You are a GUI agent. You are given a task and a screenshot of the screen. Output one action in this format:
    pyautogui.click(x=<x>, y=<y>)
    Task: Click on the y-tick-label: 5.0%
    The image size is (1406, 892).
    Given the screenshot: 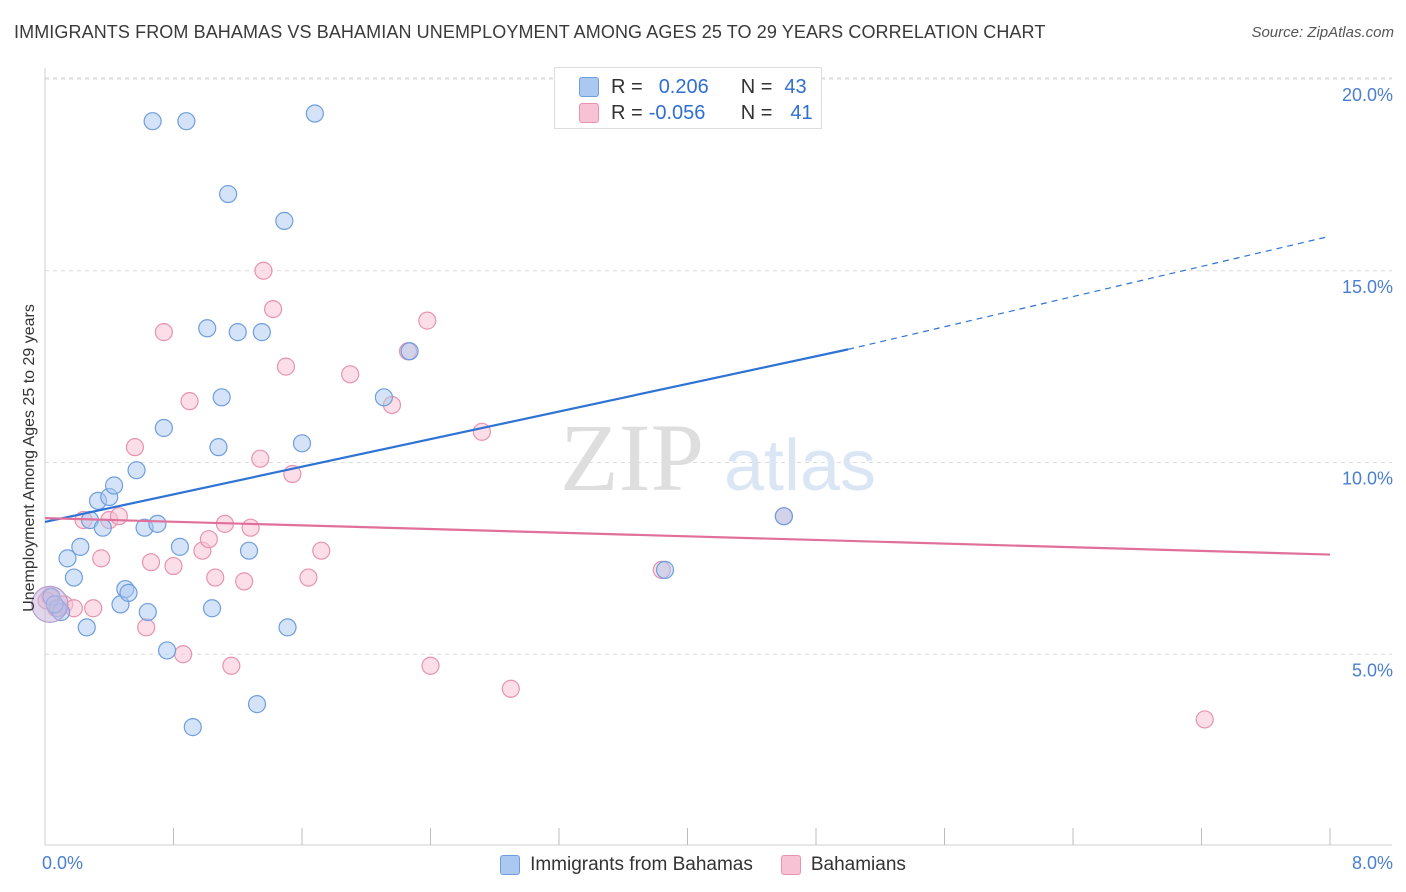 What is the action you would take?
    pyautogui.click(x=1372, y=670)
    